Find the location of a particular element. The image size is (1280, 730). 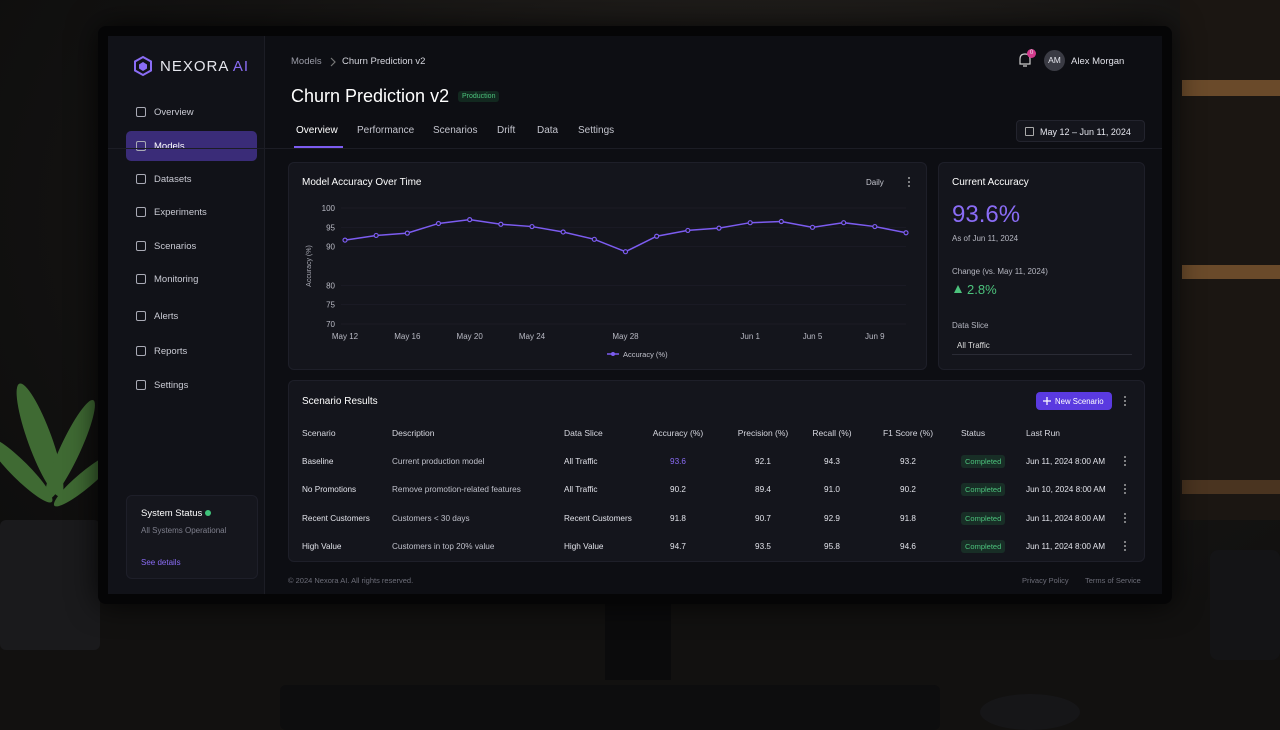

footer-link: Privacy Policy is located at coordinates (1045, 580).